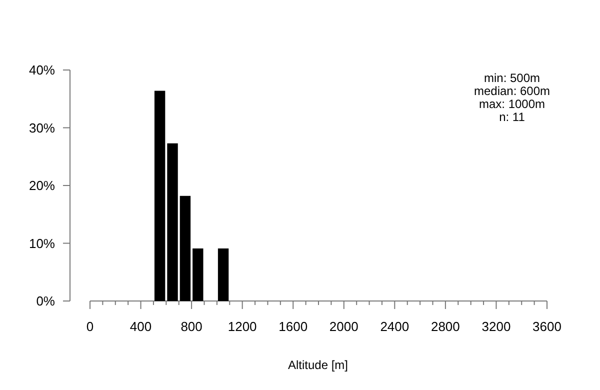 The height and width of the screenshot is (390, 600). What do you see at coordinates (191, 326) in the screenshot?
I see `x-tick-label: 800` at bounding box center [191, 326].